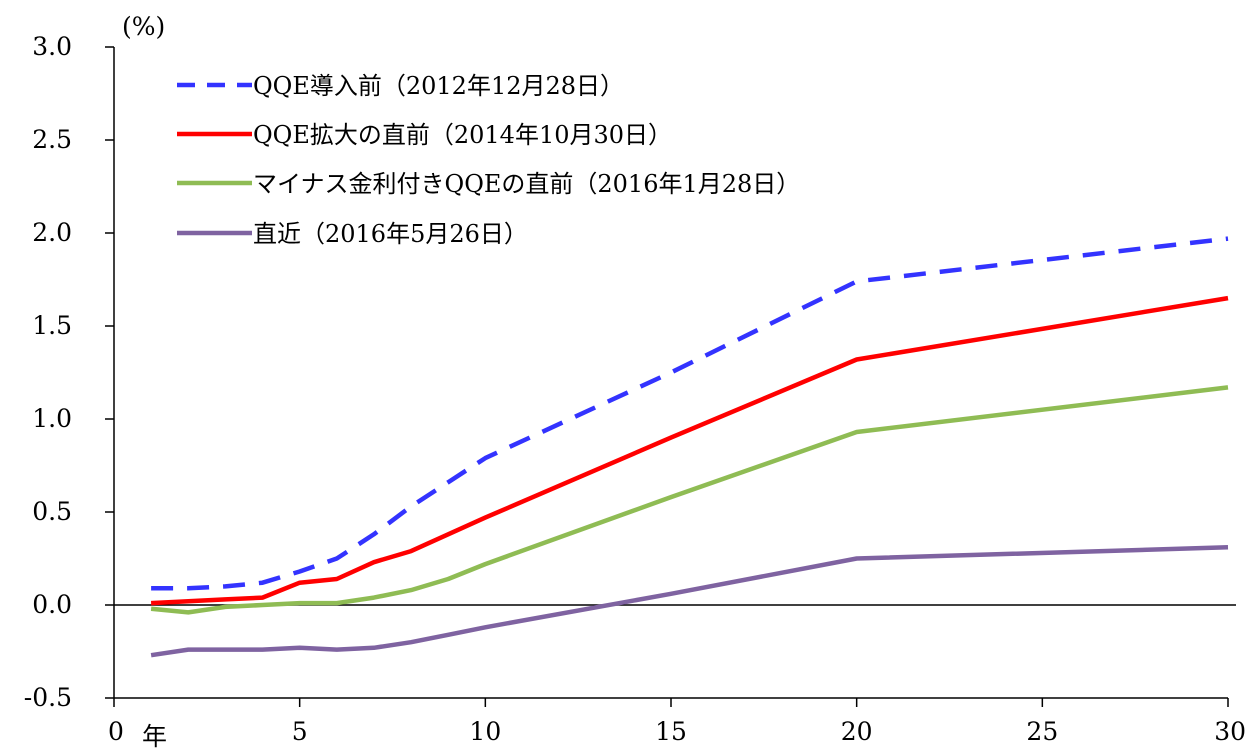  I want to click on y-tick-label: -0.5, so click(48, 697).